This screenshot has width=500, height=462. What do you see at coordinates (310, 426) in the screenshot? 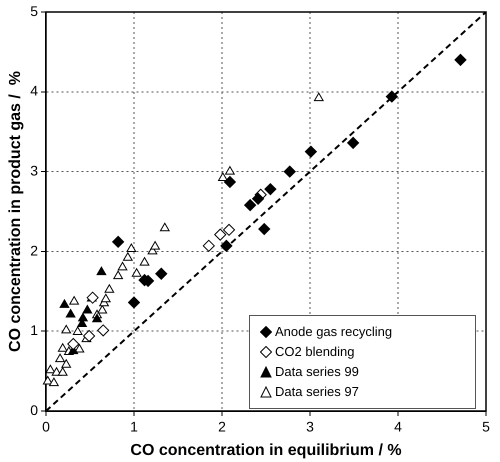
I see `x-tick-label: 3` at bounding box center [310, 426].